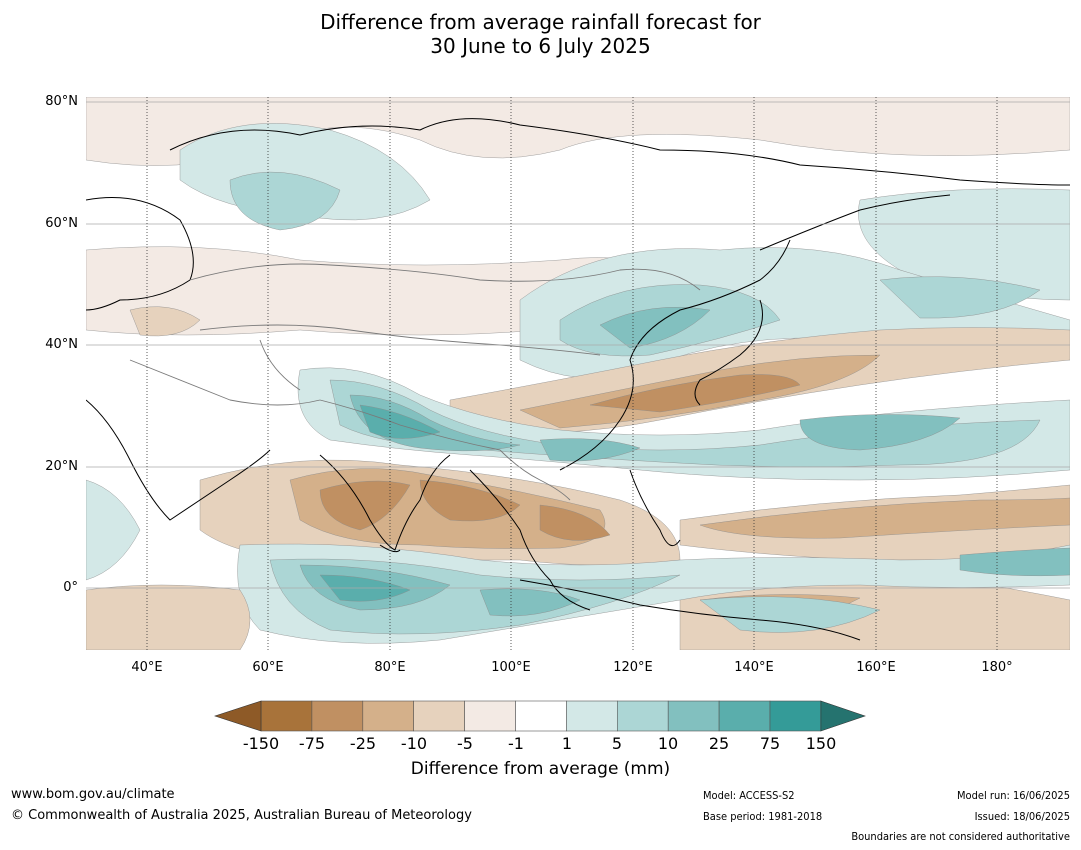  What do you see at coordinates (363, 743) in the screenshot?
I see `colorbar-label-neg25: -25` at bounding box center [363, 743].